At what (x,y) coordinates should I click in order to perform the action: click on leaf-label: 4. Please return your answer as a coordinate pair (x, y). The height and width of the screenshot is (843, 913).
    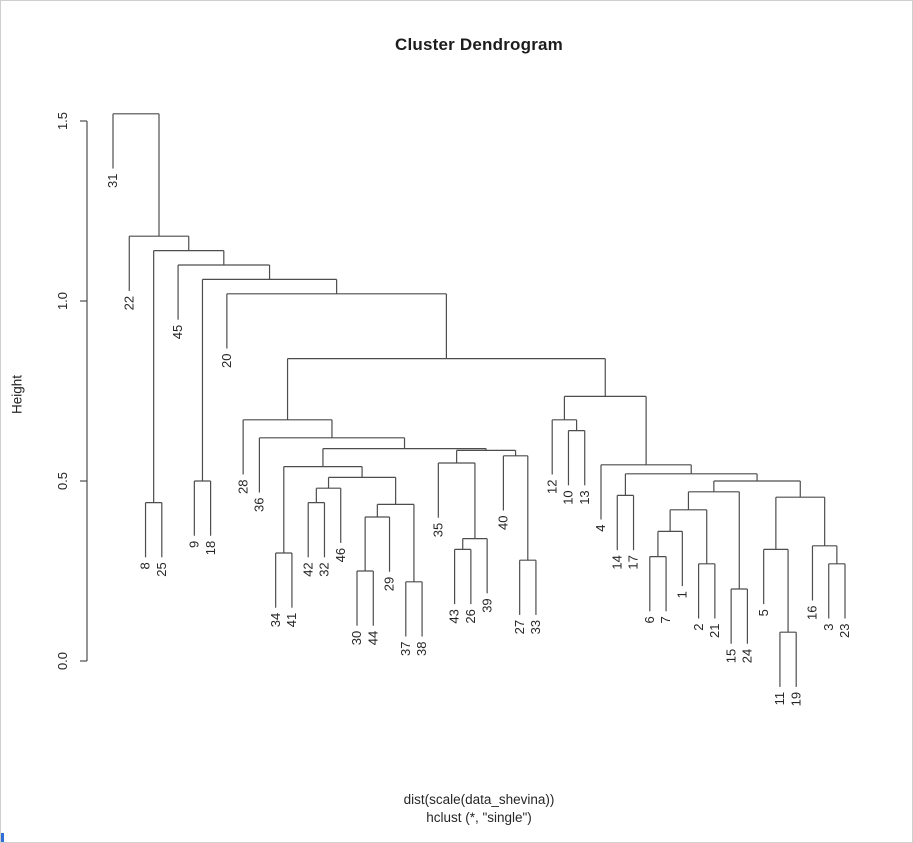
    Looking at the image, I should click on (600, 528).